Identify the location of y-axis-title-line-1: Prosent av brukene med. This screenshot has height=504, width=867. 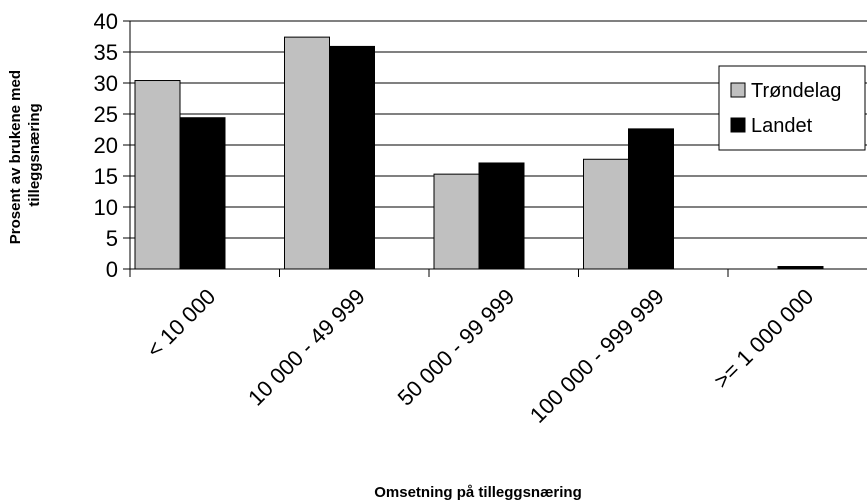
(15, 157).